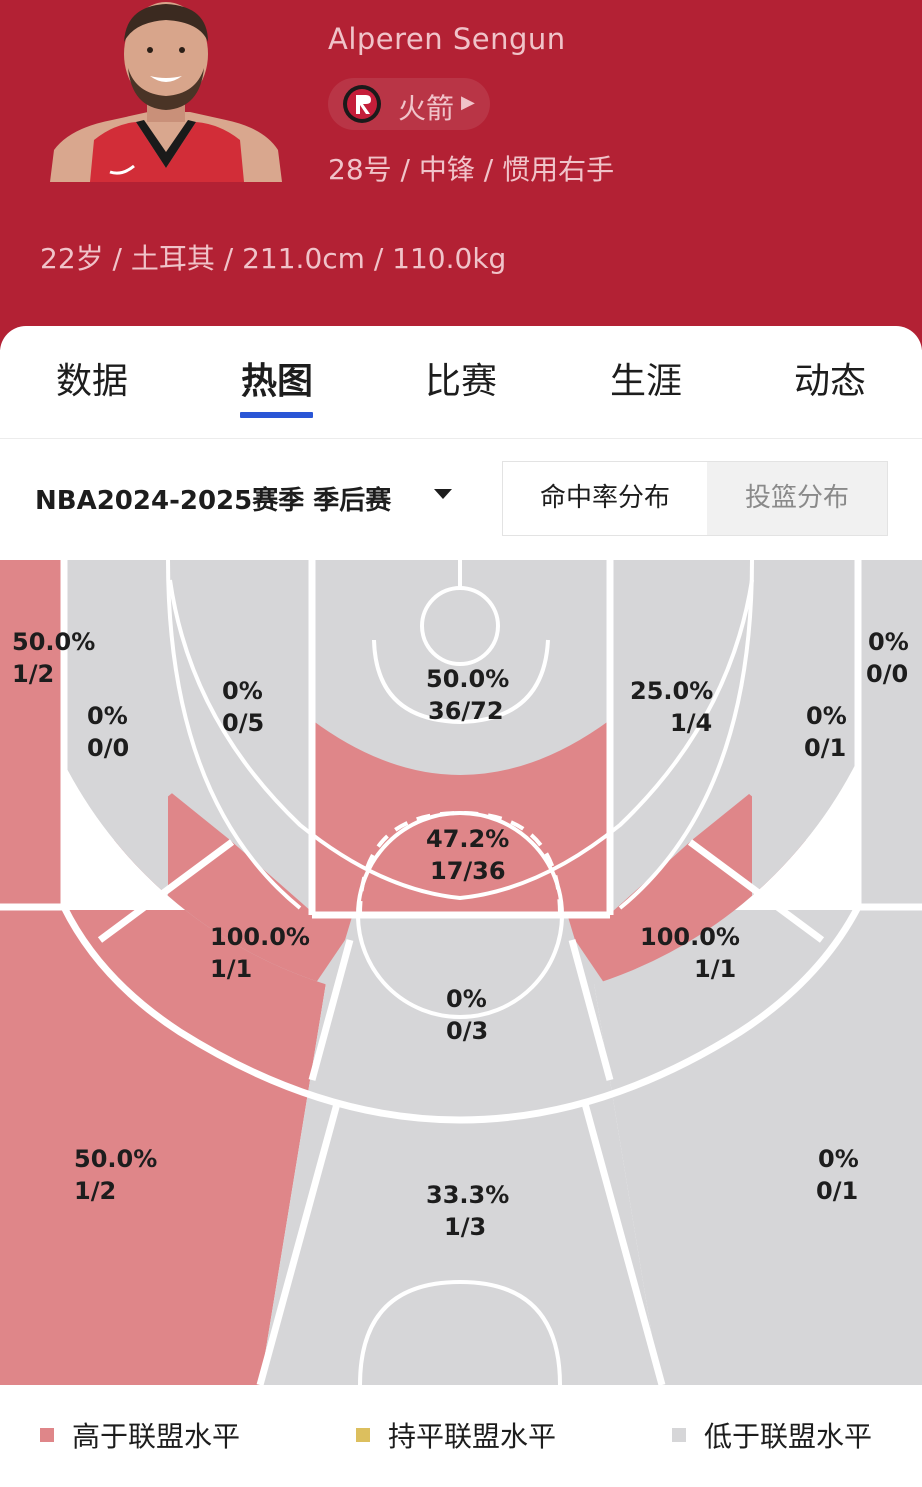 The image size is (922, 1487). What do you see at coordinates (467, 679) in the screenshot?
I see `label-paint-baseline-pct: 50.0%` at bounding box center [467, 679].